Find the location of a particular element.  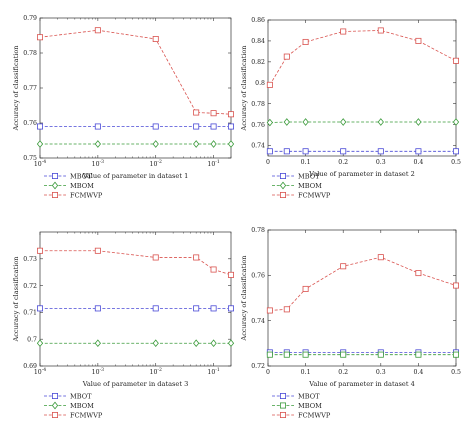

y-tick-label: 0.73 is located at coordinates (30, 259).